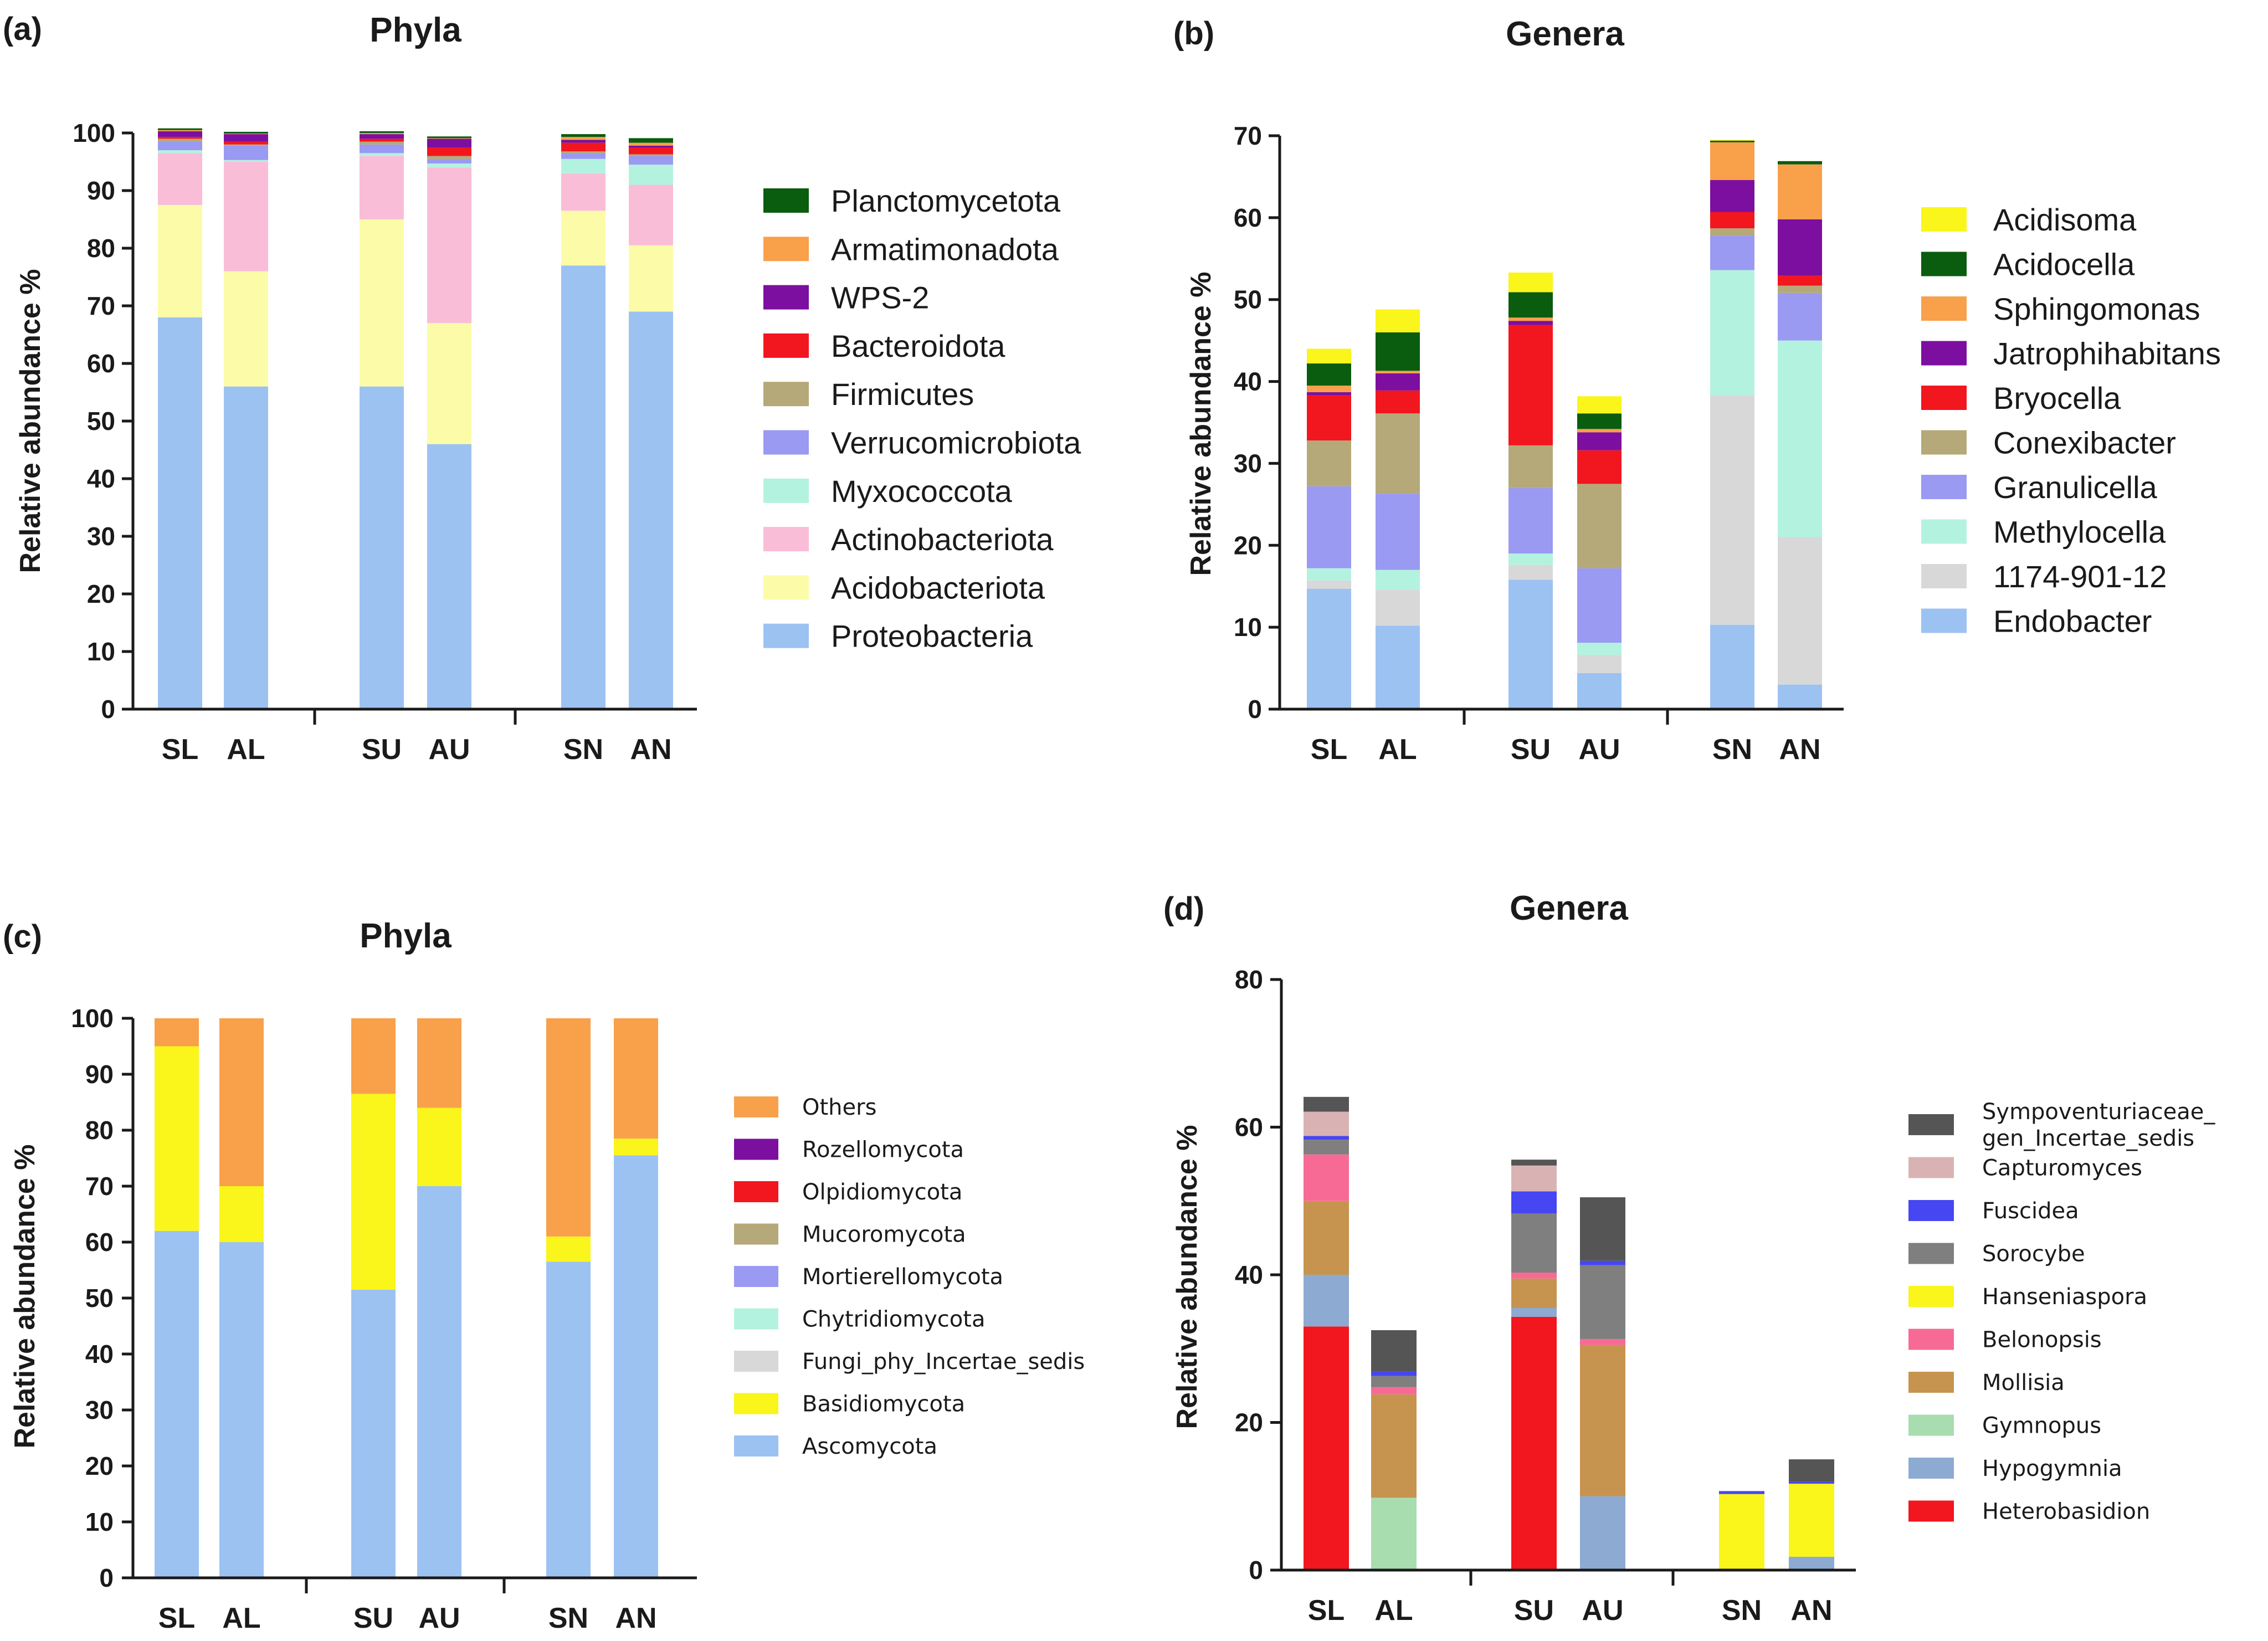  Describe the element at coordinates (1741, 1492) in the screenshot. I see `bar-SN-fuscidea` at that location.